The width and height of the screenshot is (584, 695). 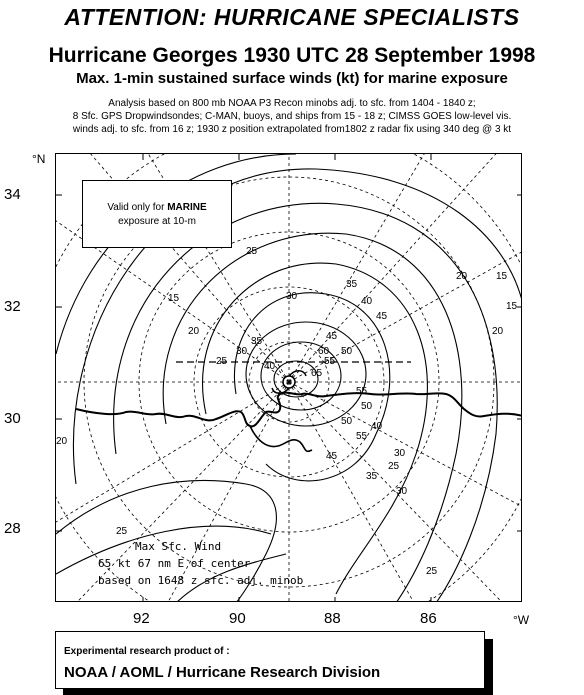 What do you see at coordinates (157, 207) in the screenshot?
I see `valid-line-1: Valid only for MARINE` at bounding box center [157, 207].